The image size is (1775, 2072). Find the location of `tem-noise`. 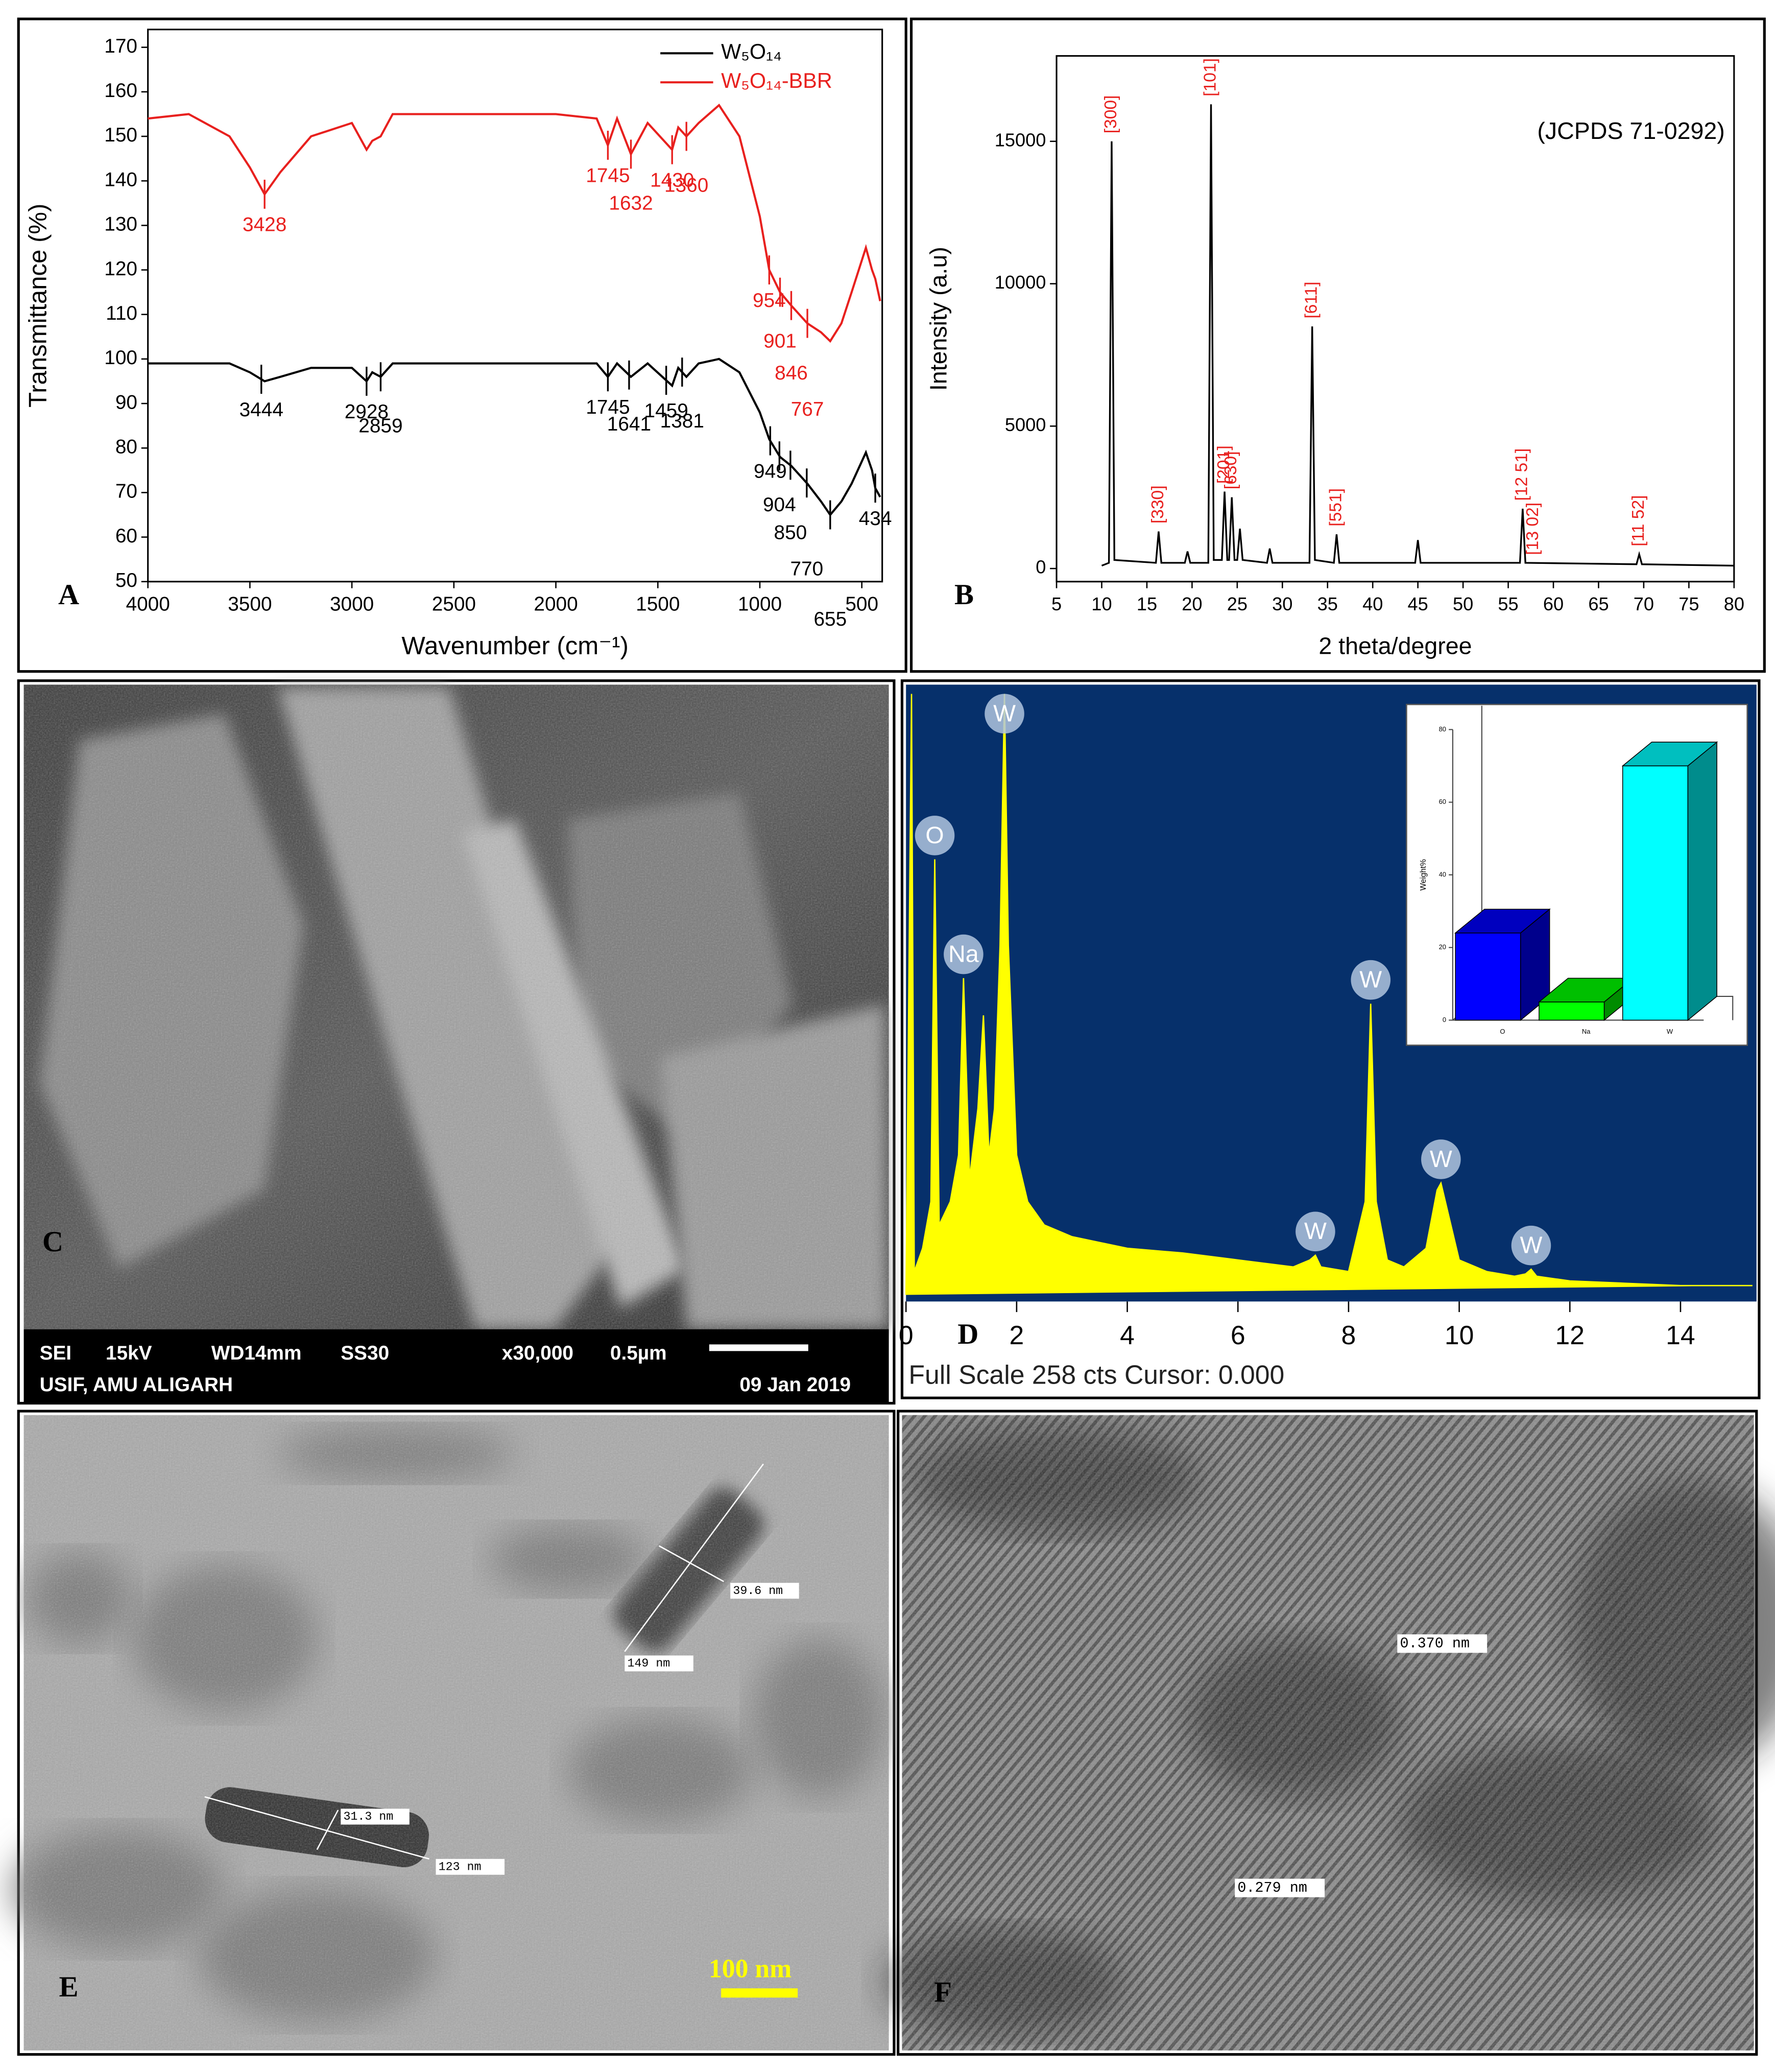

tem-noise is located at coordinates (456, 1733).